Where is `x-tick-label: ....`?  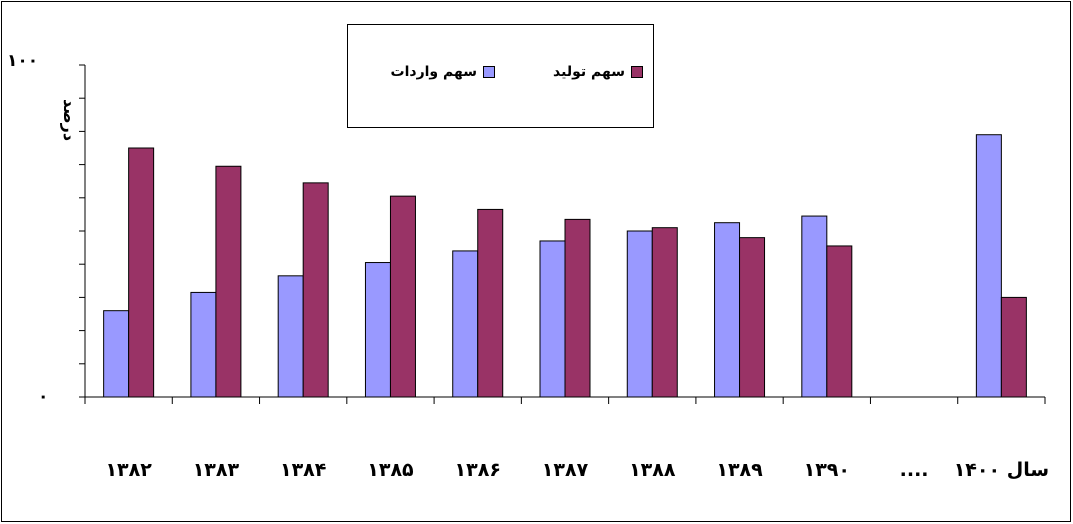 x-tick-label: .... is located at coordinates (914, 470).